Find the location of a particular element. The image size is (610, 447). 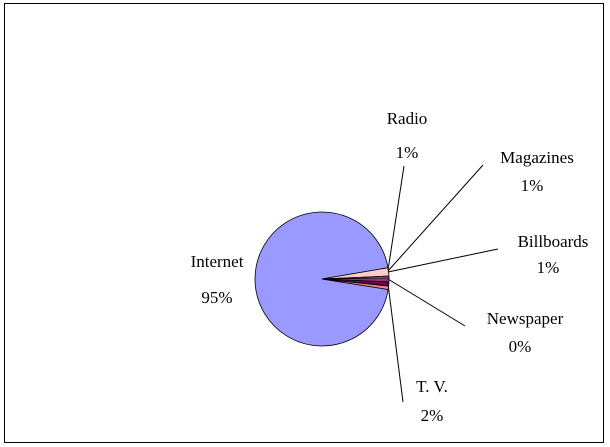

slice-label-radio: Radio is located at coordinates (407, 118).